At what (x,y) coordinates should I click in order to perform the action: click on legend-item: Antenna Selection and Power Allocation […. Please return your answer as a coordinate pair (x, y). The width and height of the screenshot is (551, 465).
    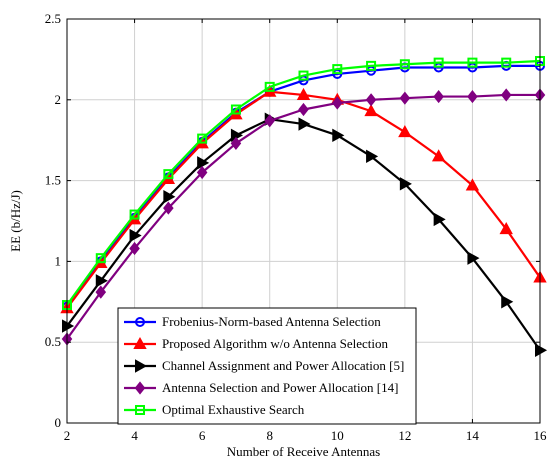
    Looking at the image, I should click on (261, 387).